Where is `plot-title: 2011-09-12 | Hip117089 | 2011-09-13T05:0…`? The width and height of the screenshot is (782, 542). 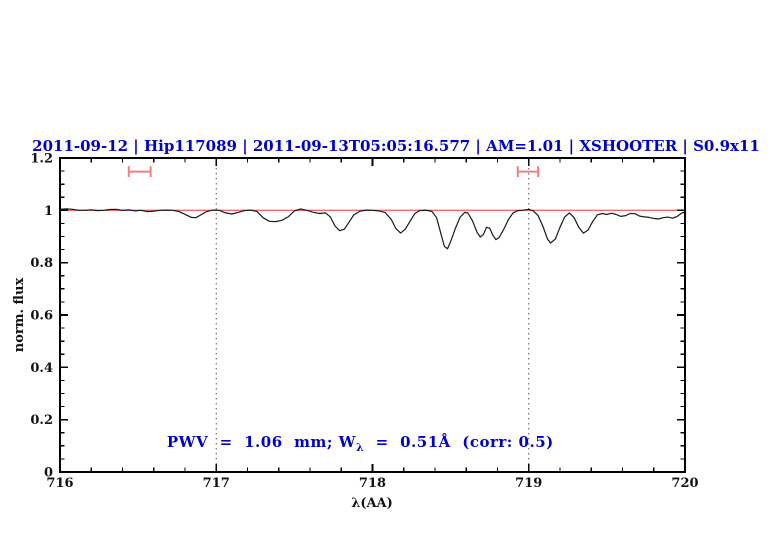
plot-title: 2011-09-12 | Hip117089 | 2011-09-13T05:0… is located at coordinates (396, 146).